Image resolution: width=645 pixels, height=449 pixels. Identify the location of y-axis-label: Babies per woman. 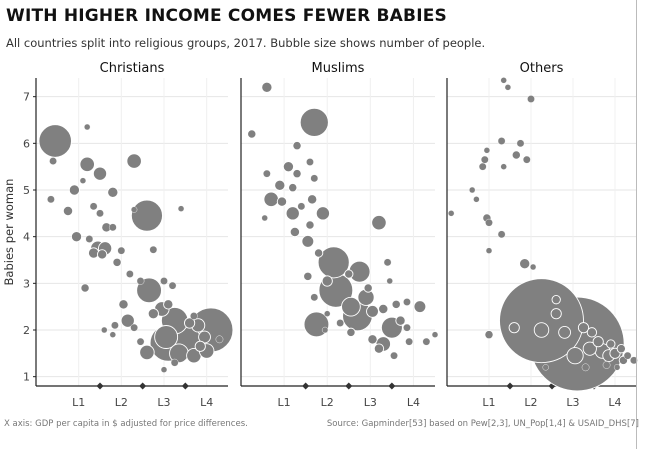
(9, 232).